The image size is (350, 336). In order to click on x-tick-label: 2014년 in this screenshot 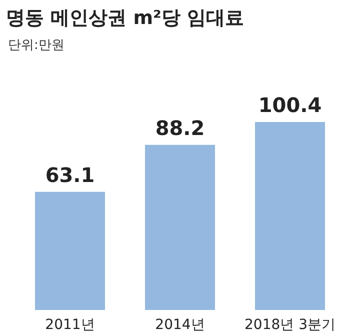, I will do `click(180, 325)`.